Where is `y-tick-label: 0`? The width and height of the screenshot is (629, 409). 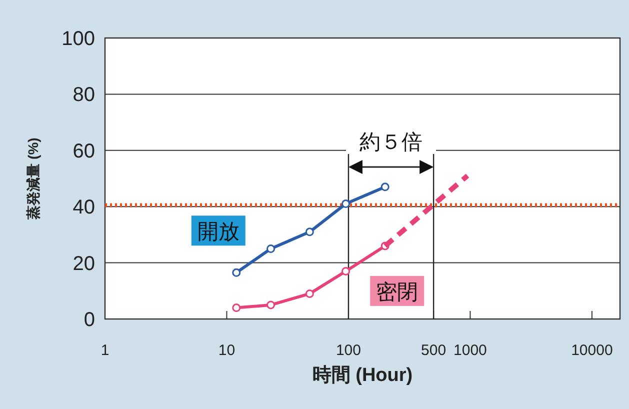
y-tick-label: 0 is located at coordinates (89, 320).